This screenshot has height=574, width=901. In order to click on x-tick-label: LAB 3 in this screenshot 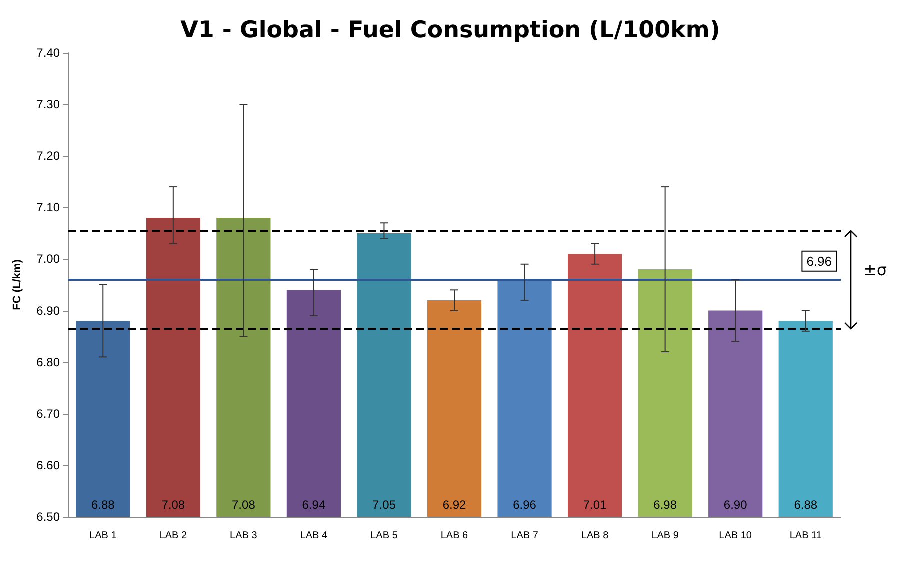, I will do `click(244, 536)`.